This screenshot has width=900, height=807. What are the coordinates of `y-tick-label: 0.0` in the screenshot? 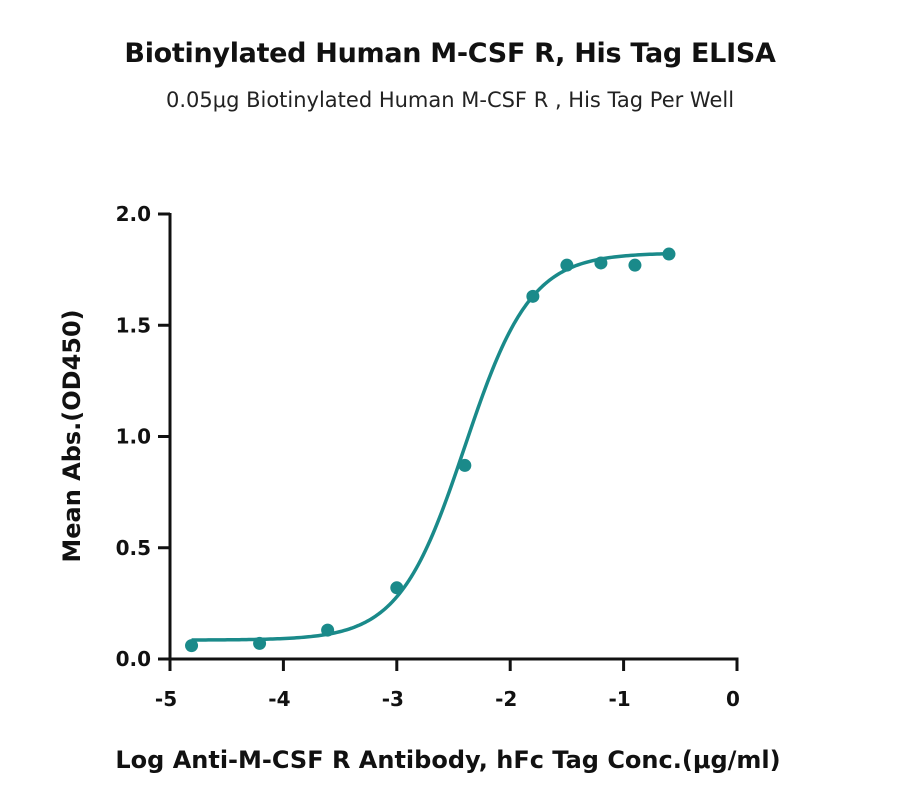 It's located at (133, 659).